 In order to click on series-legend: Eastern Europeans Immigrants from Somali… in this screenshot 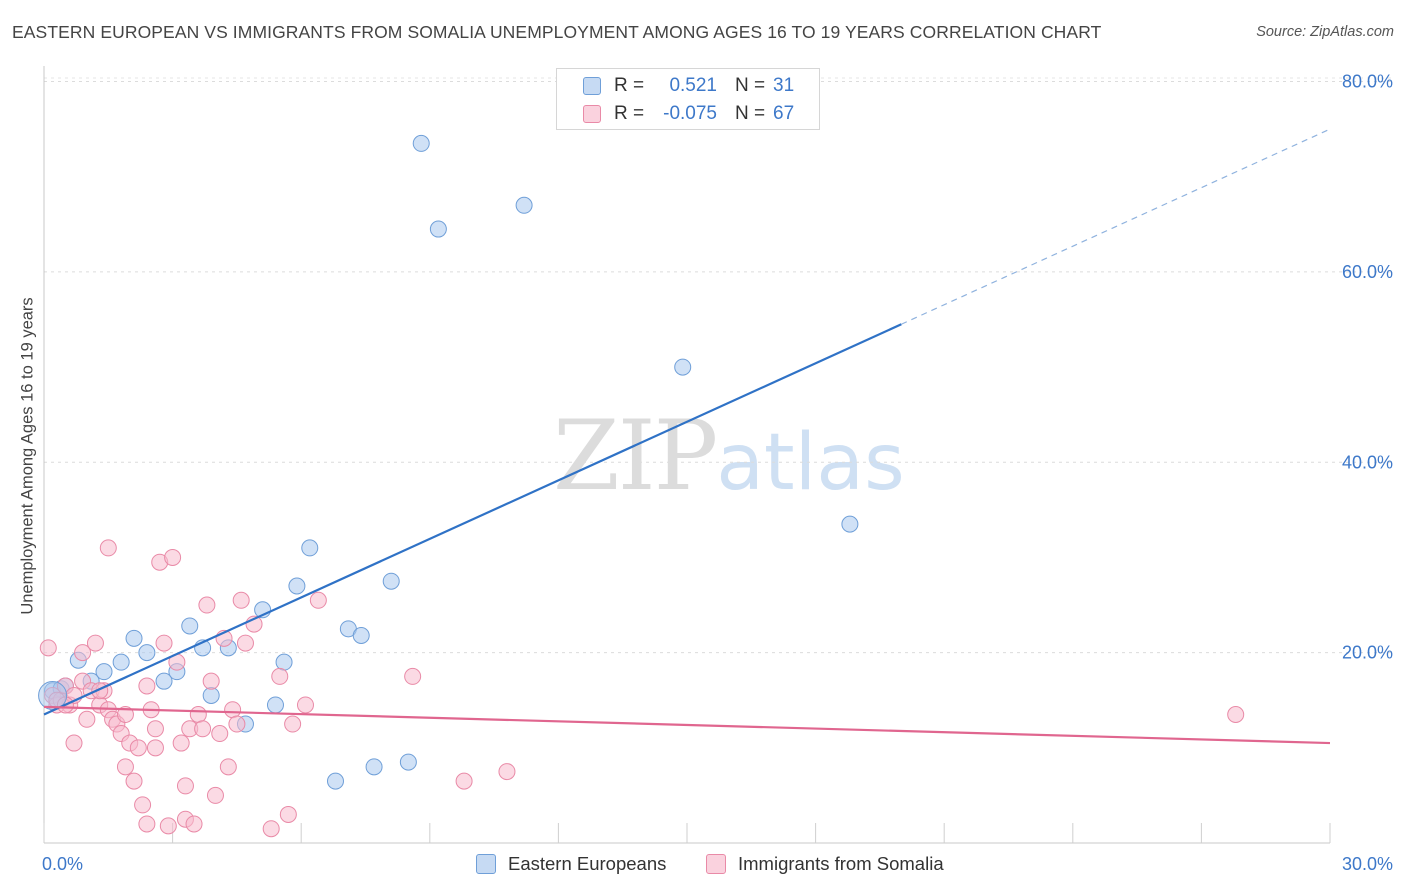, I will do `click(703, 865)`.